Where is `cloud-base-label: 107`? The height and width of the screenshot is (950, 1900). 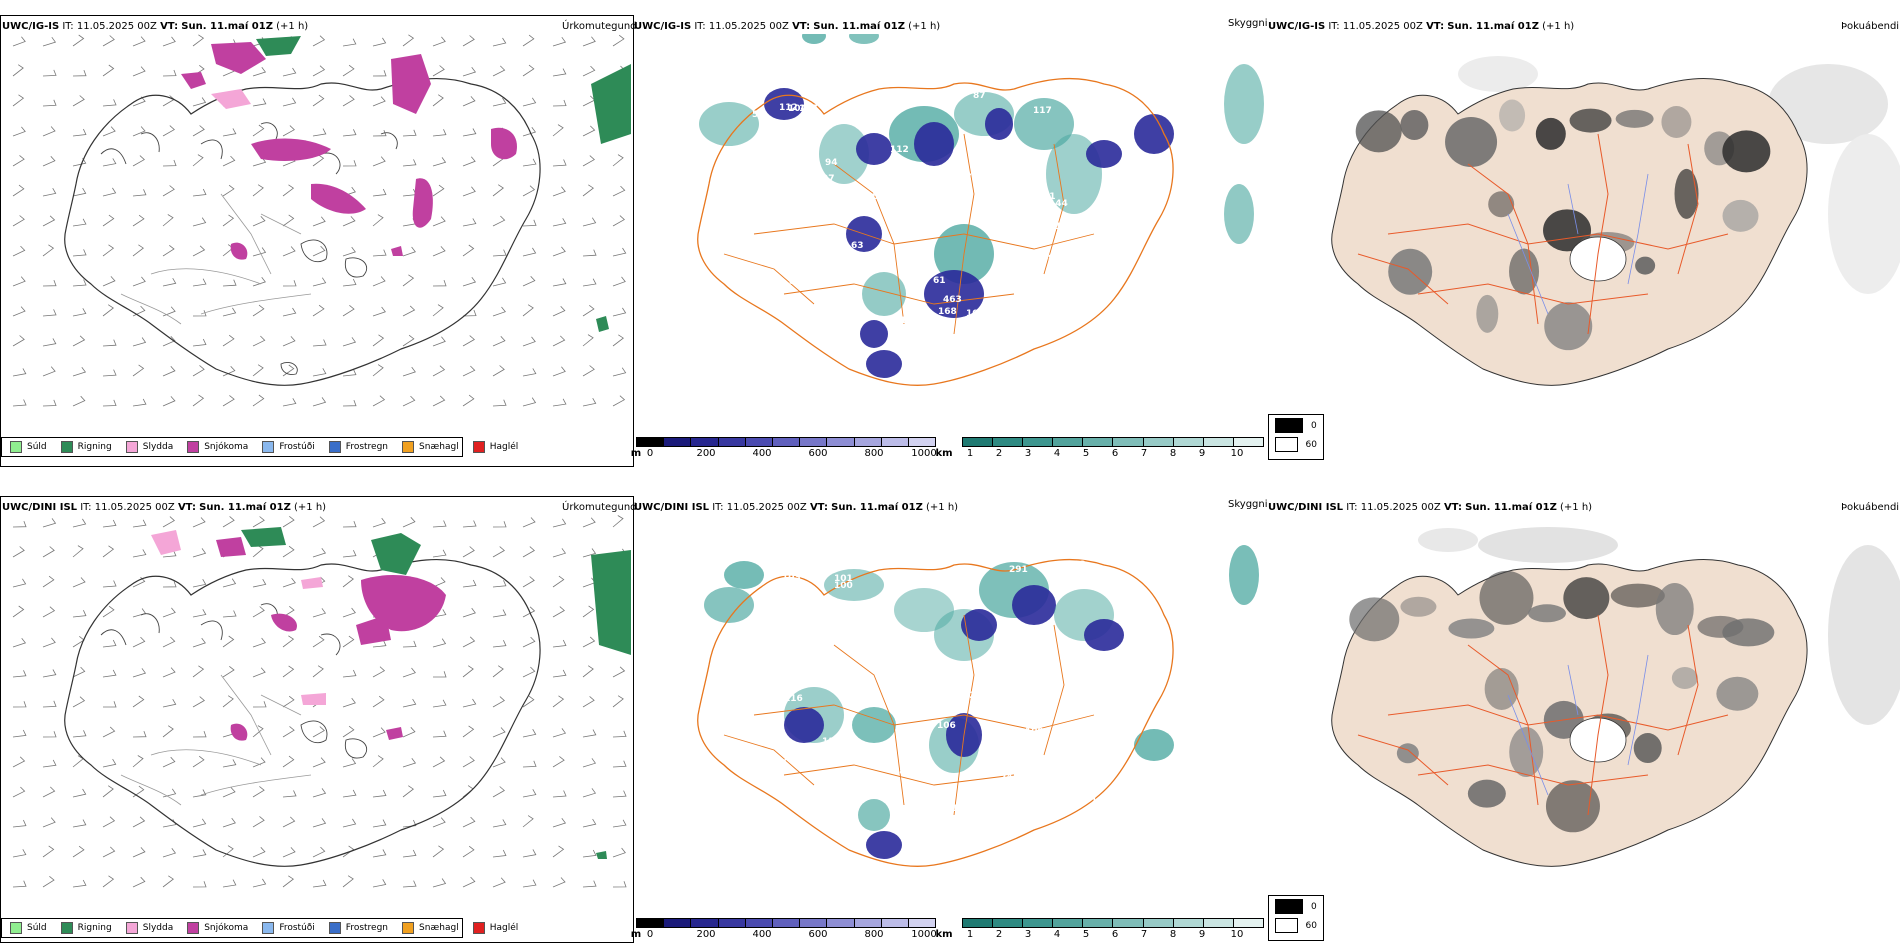 cloud-base-label: 107 is located at coordinates (808, 109).